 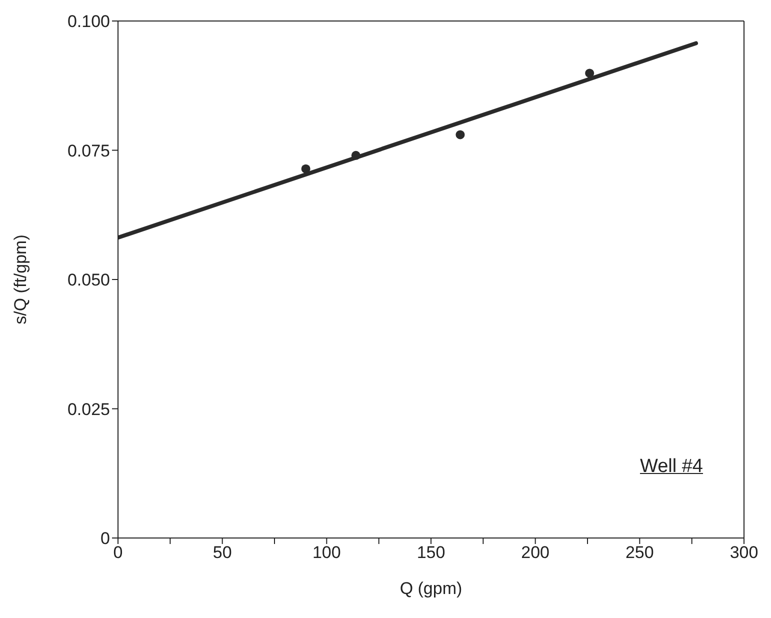 I want to click on x-tick-label: 300, so click(x=744, y=552).